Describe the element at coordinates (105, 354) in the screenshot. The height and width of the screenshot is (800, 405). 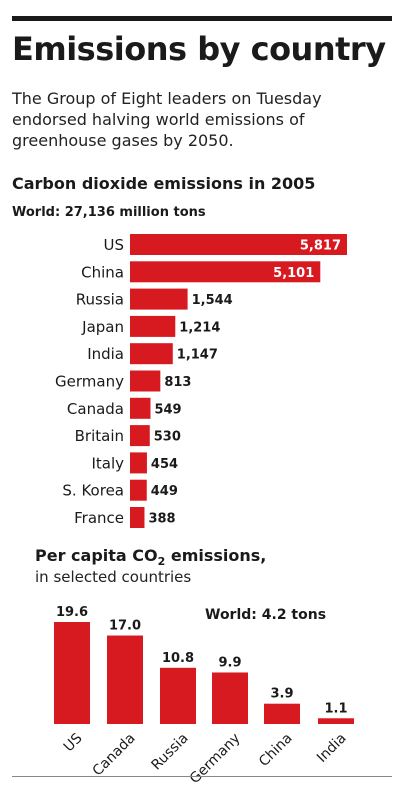
I see `hbar-label-4: India` at that location.